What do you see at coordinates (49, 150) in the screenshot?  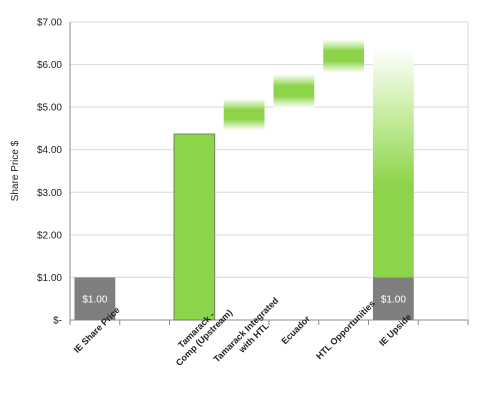 I see `y-tick-label: $4.00` at bounding box center [49, 150].